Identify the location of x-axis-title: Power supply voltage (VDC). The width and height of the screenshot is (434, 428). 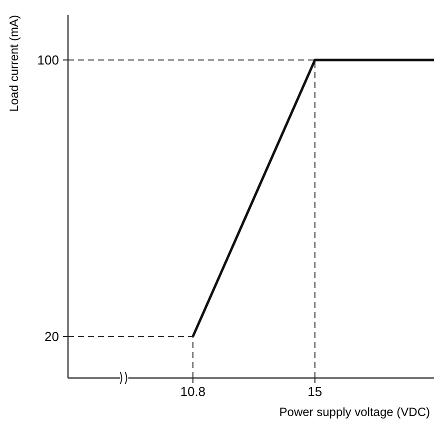
(354, 412).